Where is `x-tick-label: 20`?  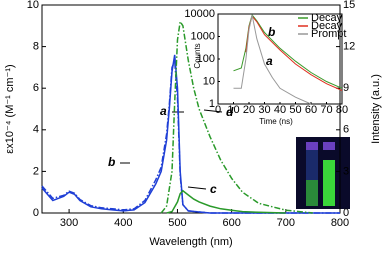
x-tick-label: 20 is located at coordinates (249, 110).